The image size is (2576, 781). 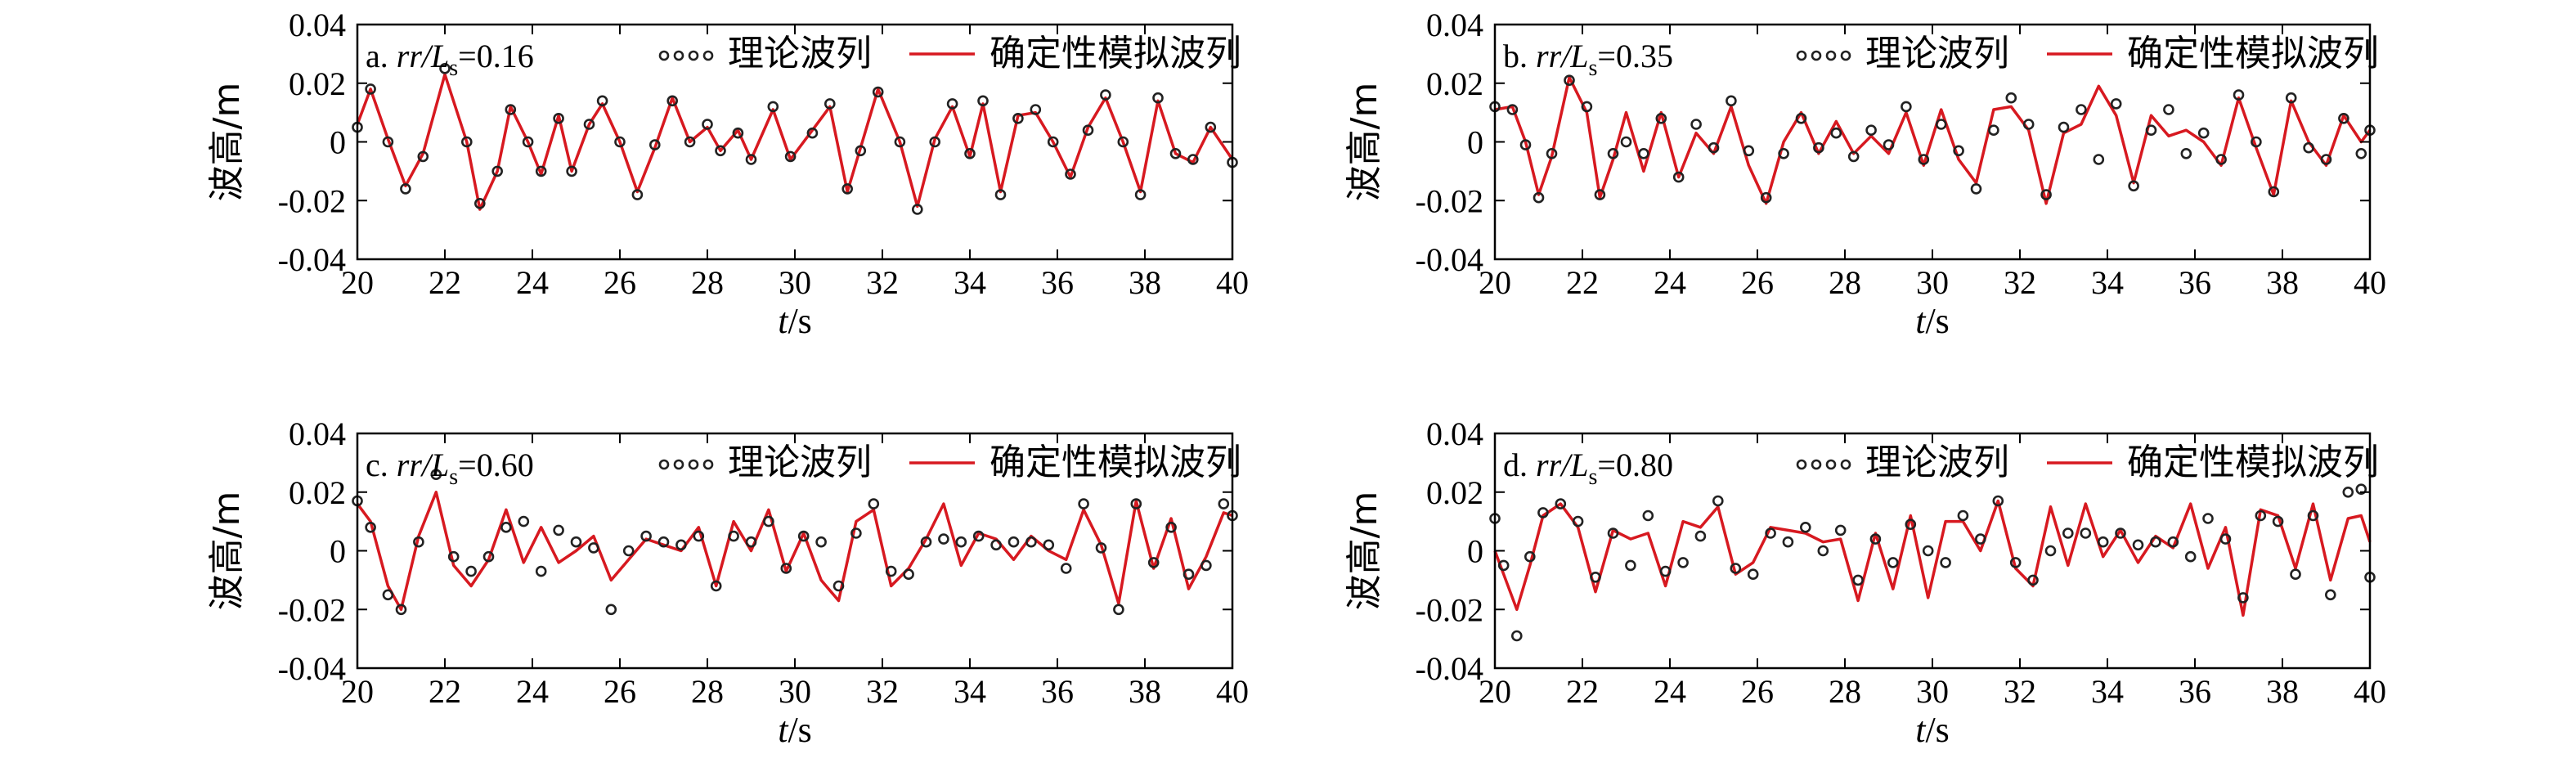 I want to click on panel-label: b. rr/Ls=0.35, so click(x=1588, y=60).